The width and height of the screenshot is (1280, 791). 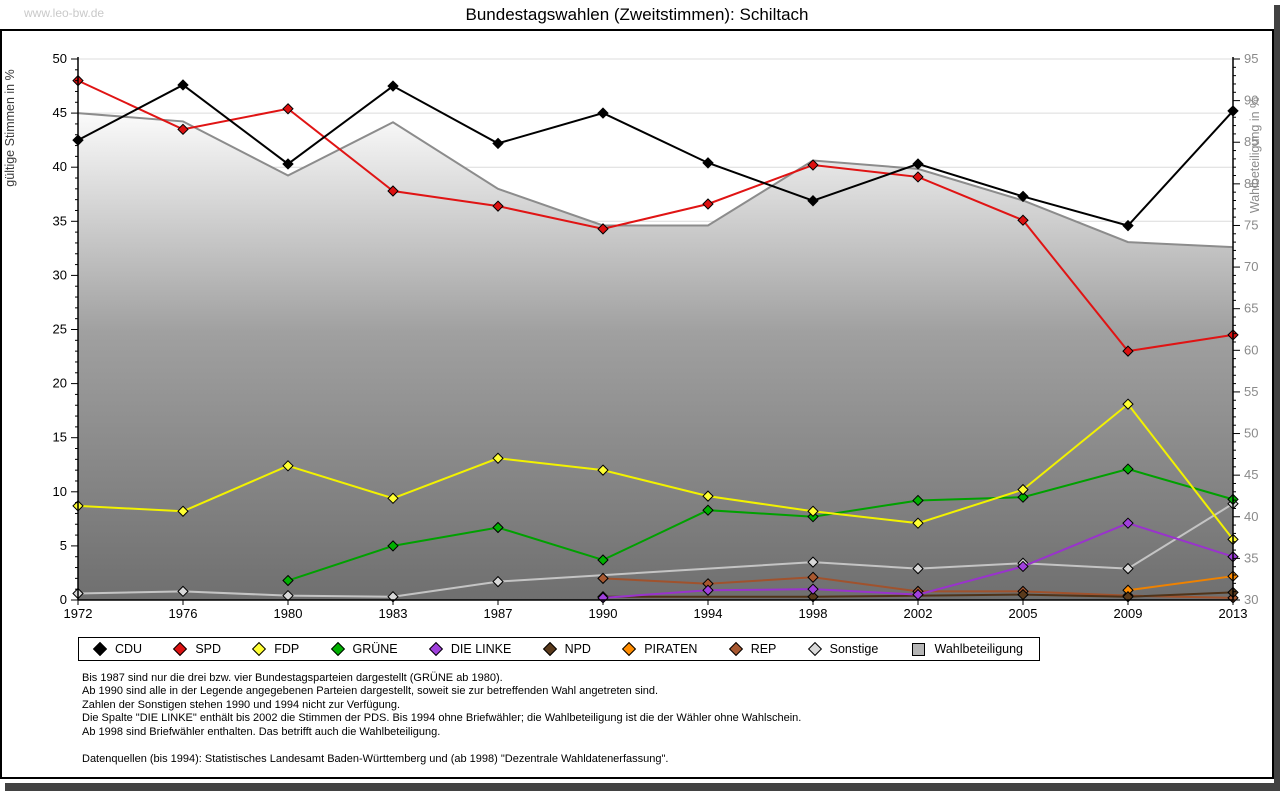 What do you see at coordinates (760, 525) in the screenshot?
I see `series-line-GRÜNE` at bounding box center [760, 525].